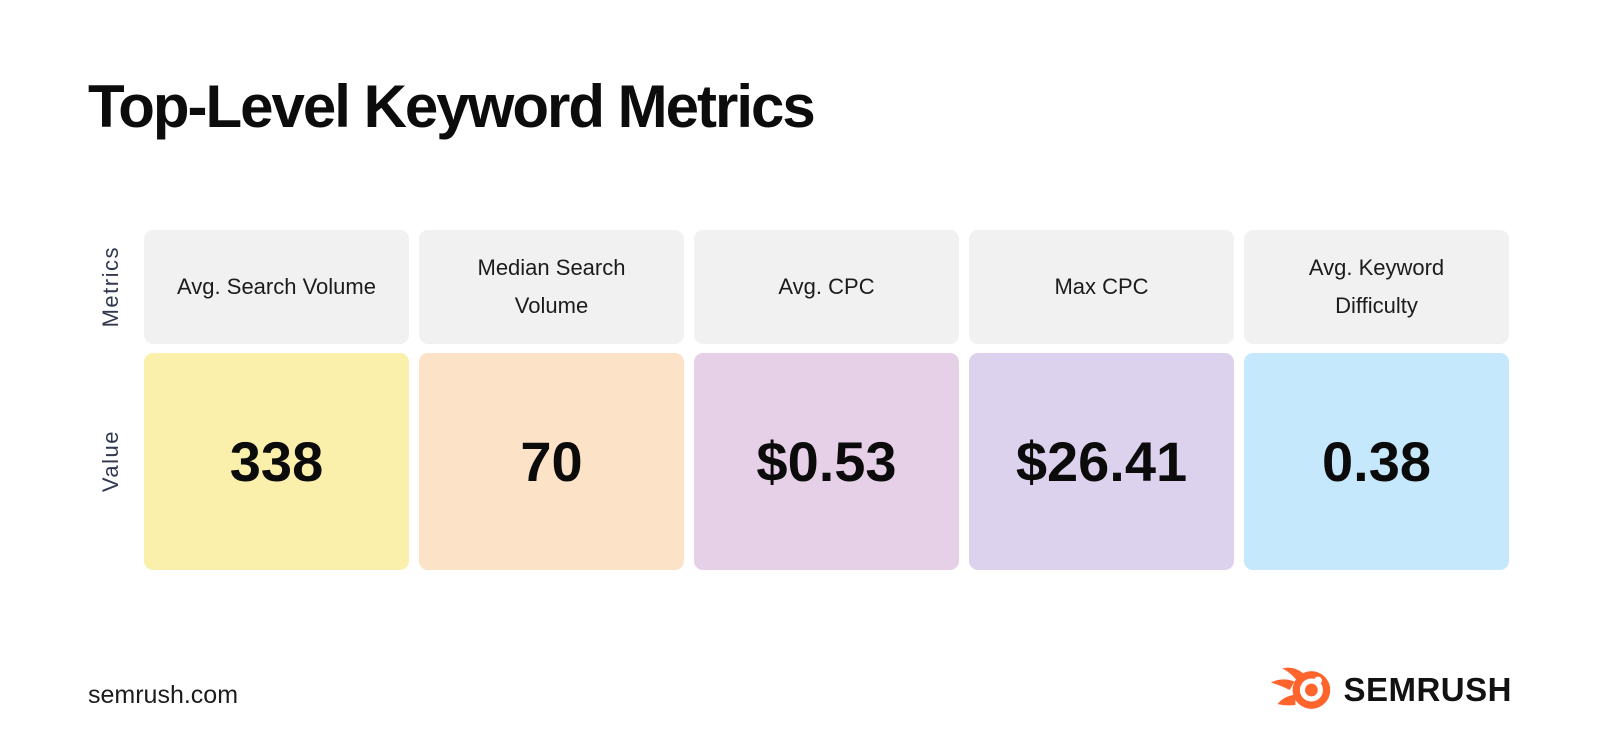 The height and width of the screenshot is (746, 1600). I want to click on page-title: Top-Level Keyword Metrics, so click(452, 106).